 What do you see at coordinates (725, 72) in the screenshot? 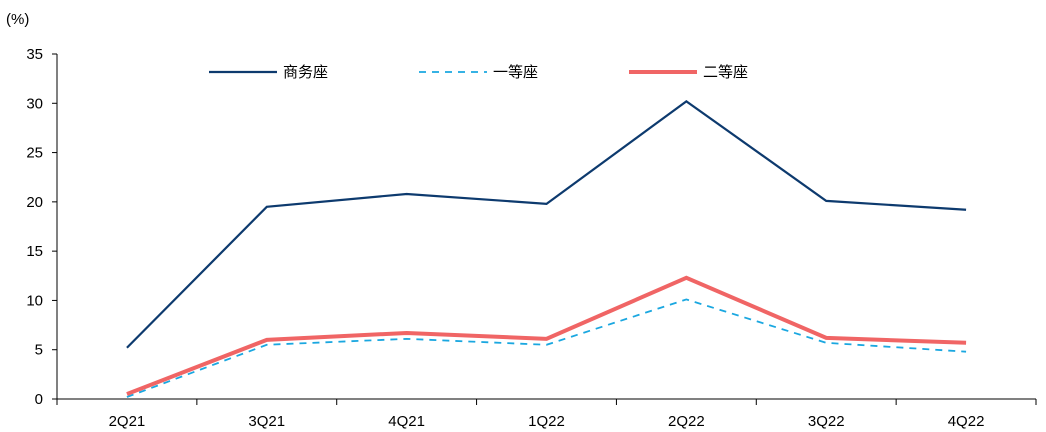
I see `legend-label-3: 二等座` at bounding box center [725, 72].